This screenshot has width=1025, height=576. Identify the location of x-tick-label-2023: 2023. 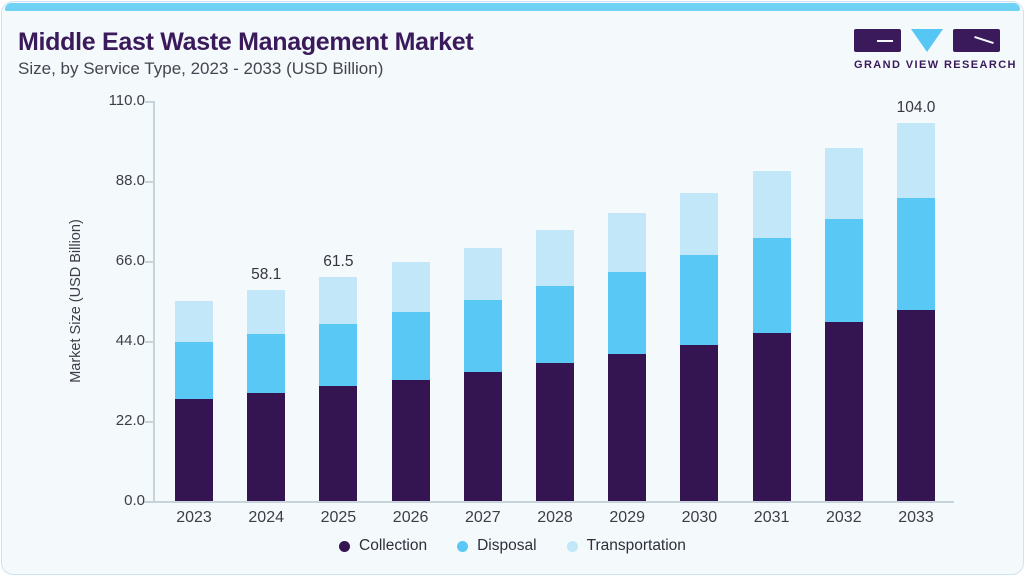
(194, 517).